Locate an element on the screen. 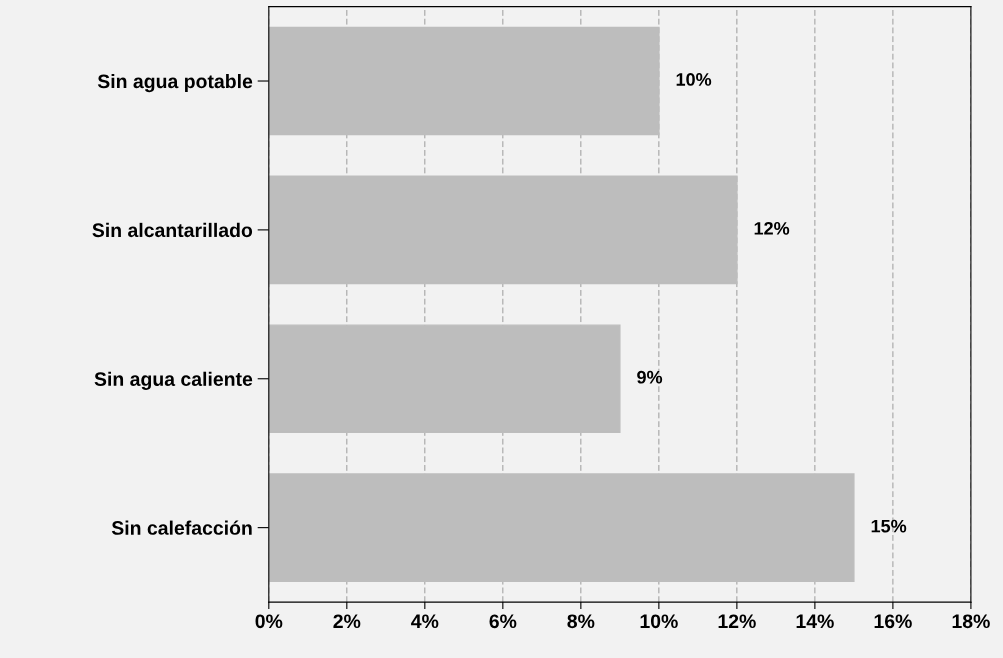  x-tick-label: 2% is located at coordinates (347, 621).